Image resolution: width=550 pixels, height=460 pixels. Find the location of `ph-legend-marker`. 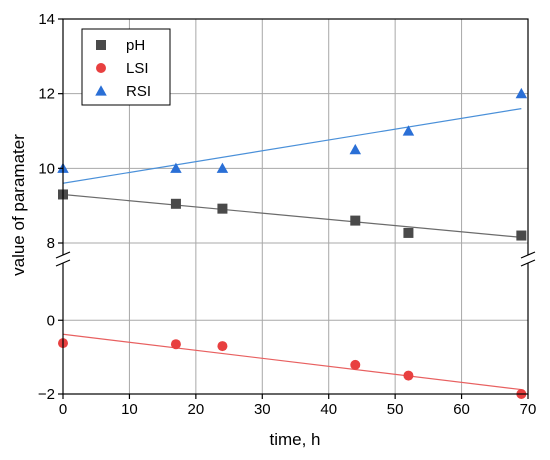

ph-legend-marker is located at coordinates (101, 45).